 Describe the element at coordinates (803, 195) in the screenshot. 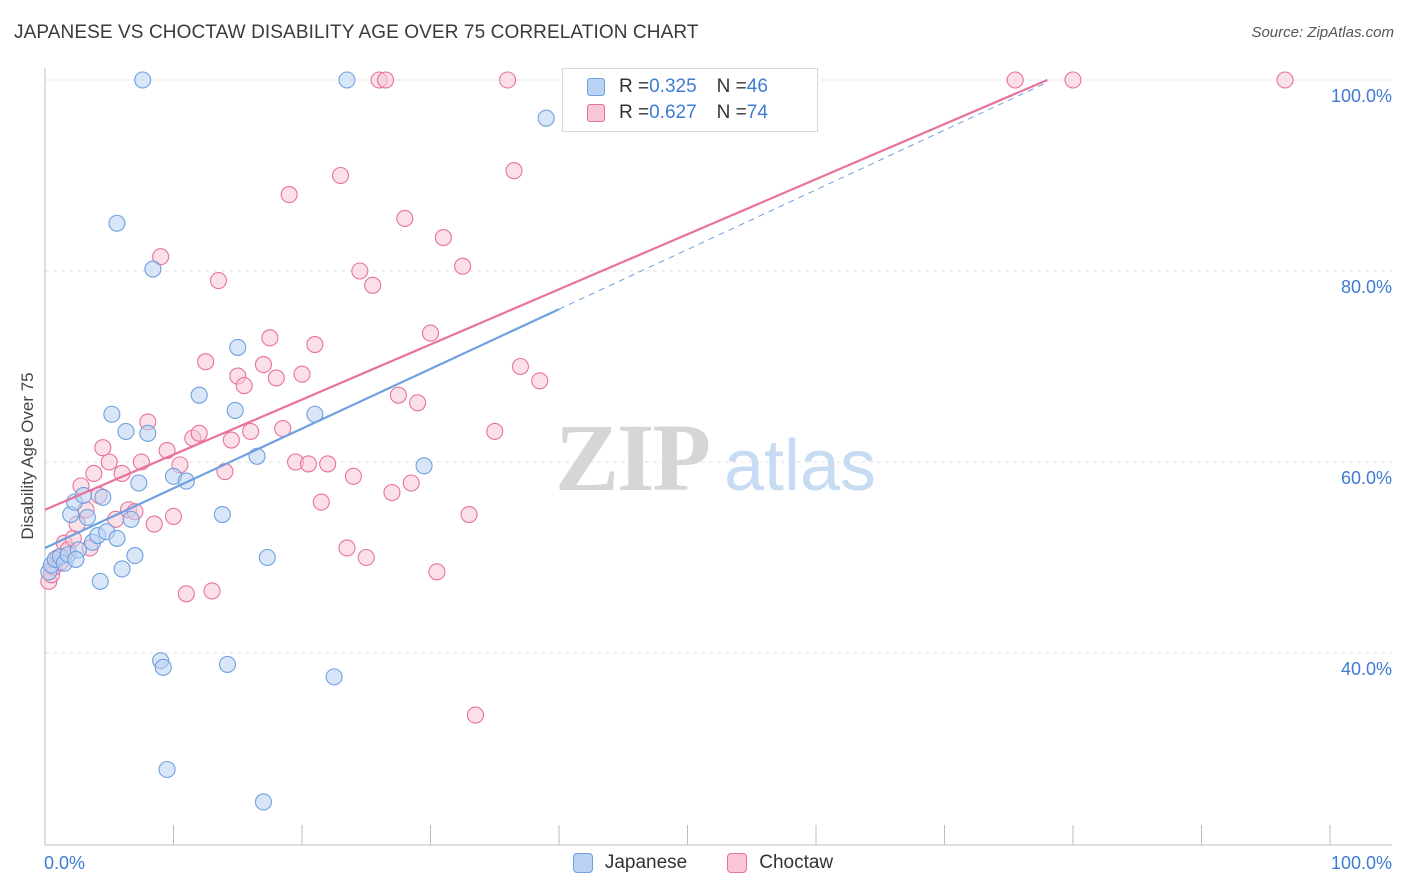

I see `trend-extension-japanese` at that location.